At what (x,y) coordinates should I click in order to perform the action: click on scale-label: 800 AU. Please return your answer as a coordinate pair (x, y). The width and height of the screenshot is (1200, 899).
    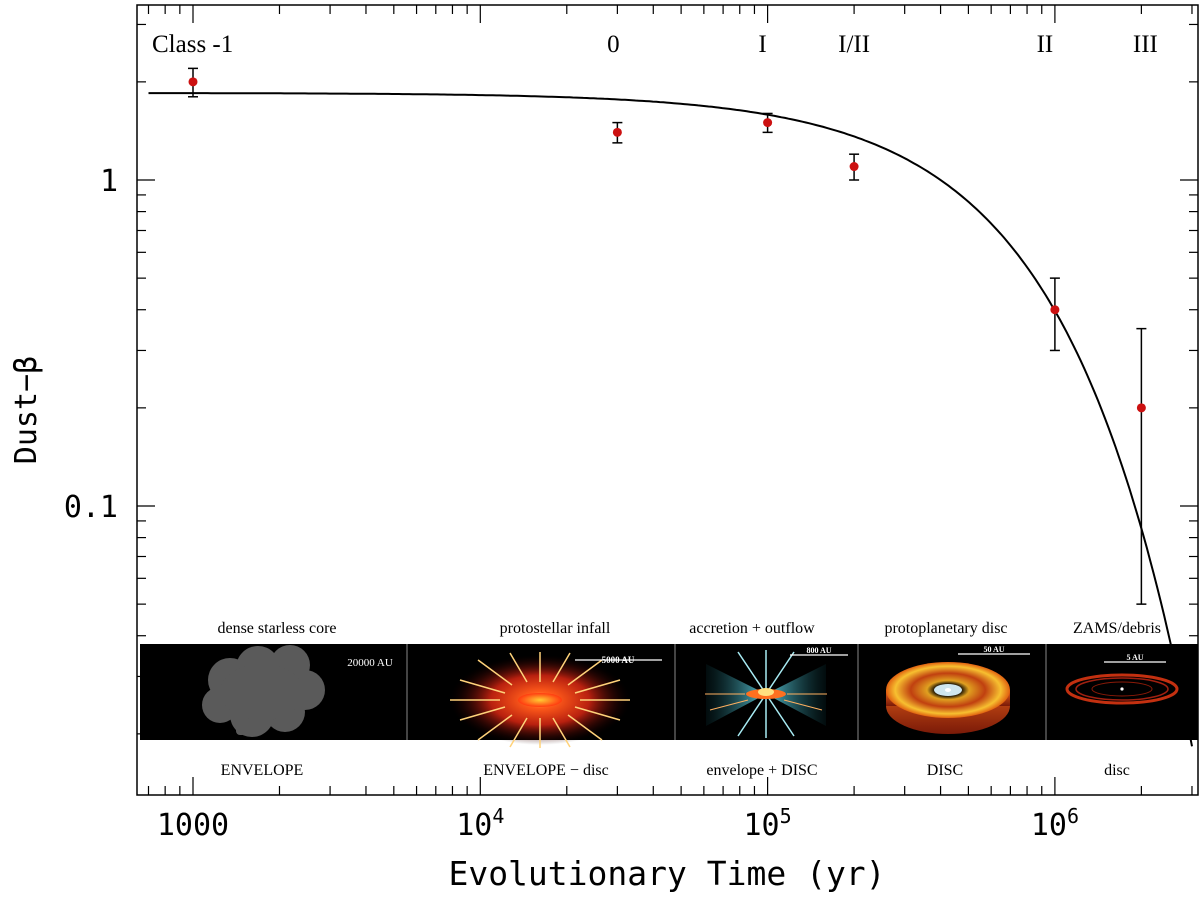
    Looking at the image, I should click on (818, 650).